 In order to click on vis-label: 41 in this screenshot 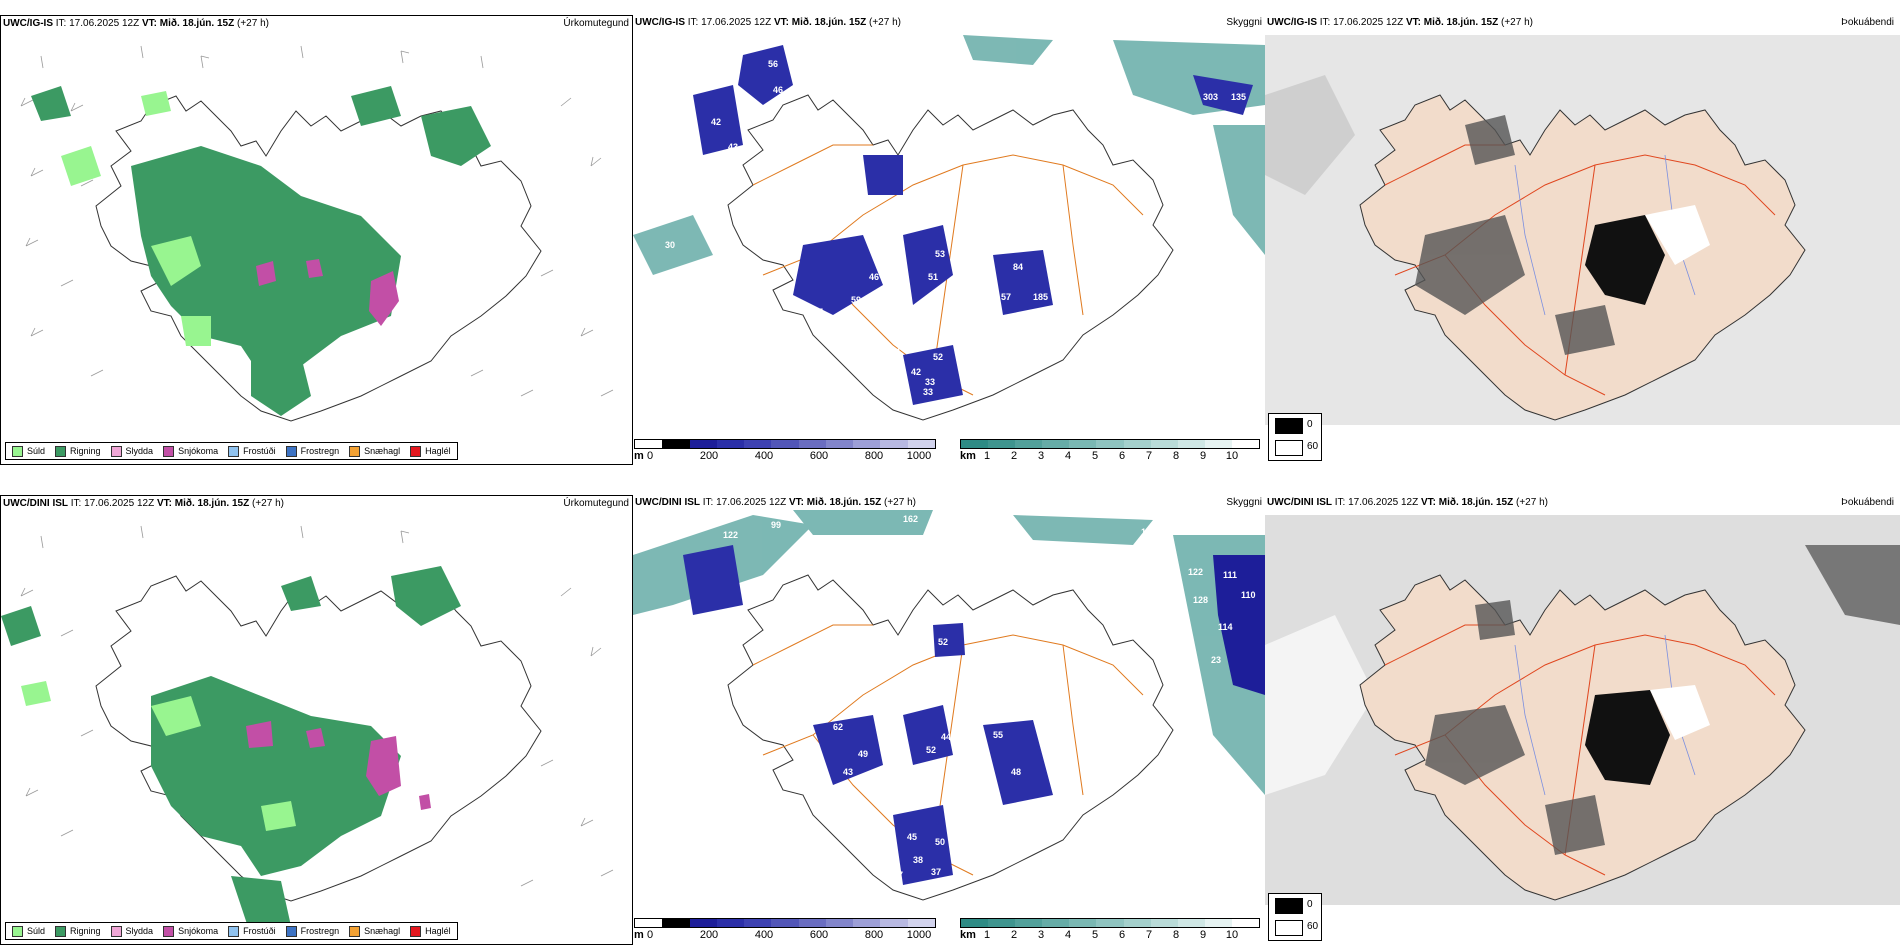, I will do `click(1058, 807)`.